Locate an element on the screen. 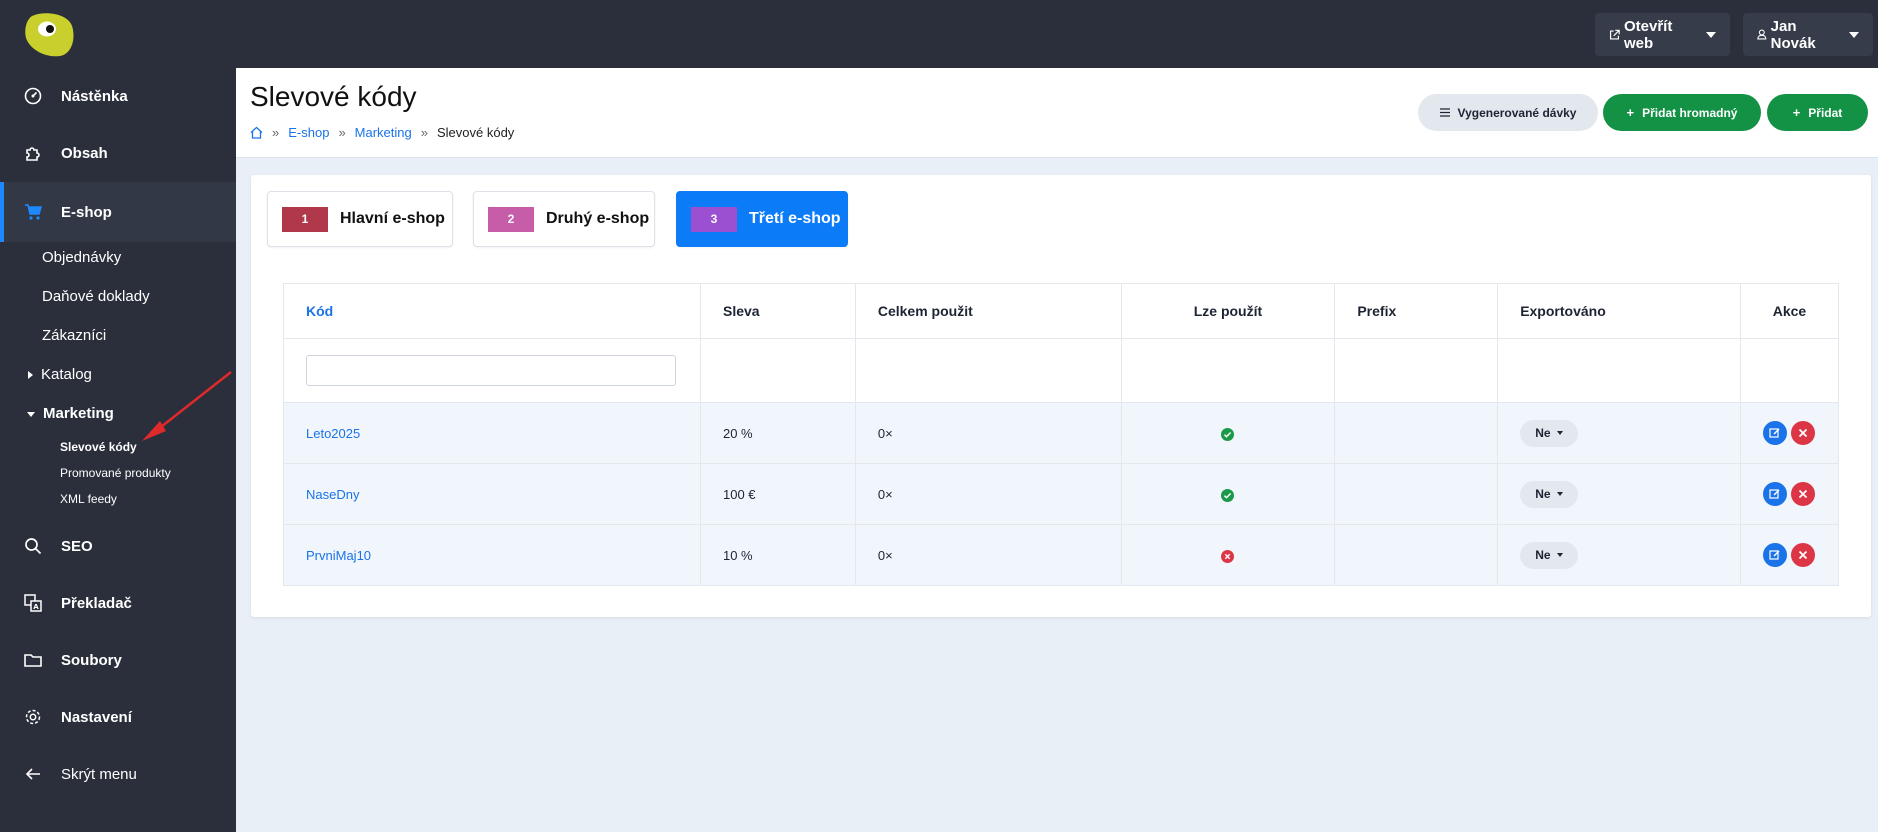 The width and height of the screenshot is (1878, 832). sidebar-sub-xml-feeds: XML feedy is located at coordinates (88, 499).